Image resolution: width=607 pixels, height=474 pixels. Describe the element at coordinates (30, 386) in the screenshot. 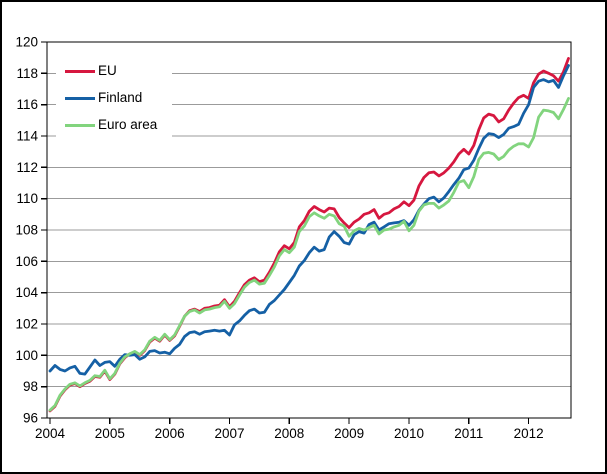

I see `y-tick-label-98: 98` at that location.